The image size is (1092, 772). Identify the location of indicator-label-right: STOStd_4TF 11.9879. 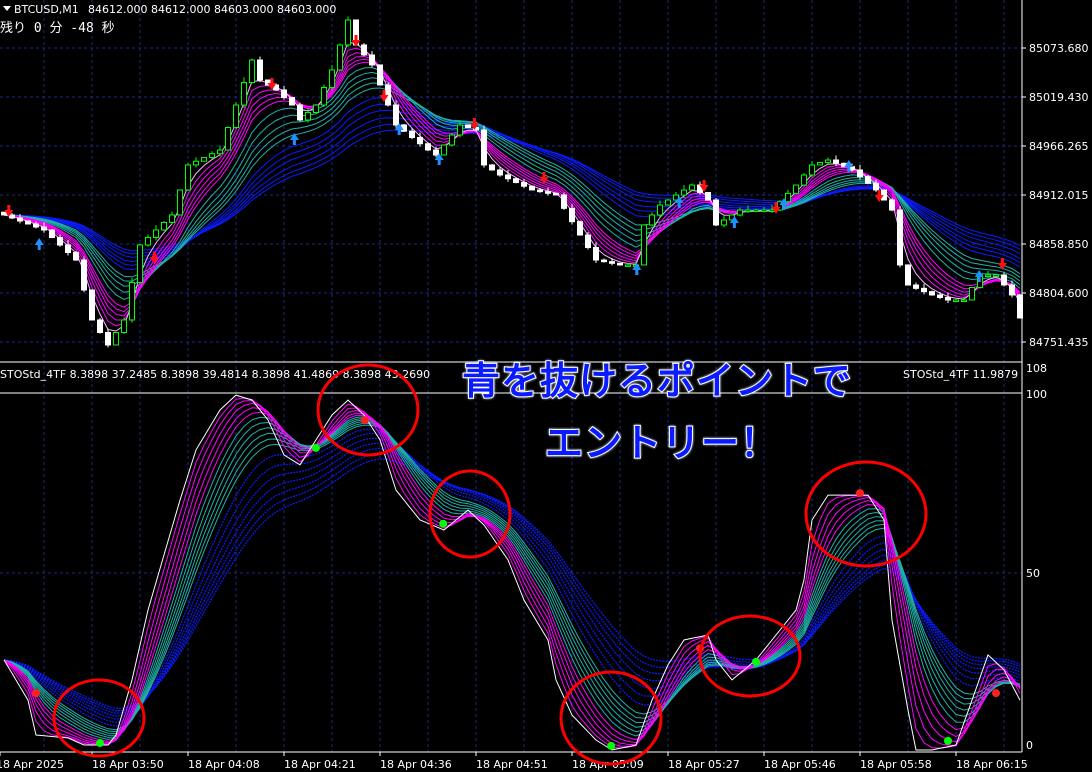
(960, 374).